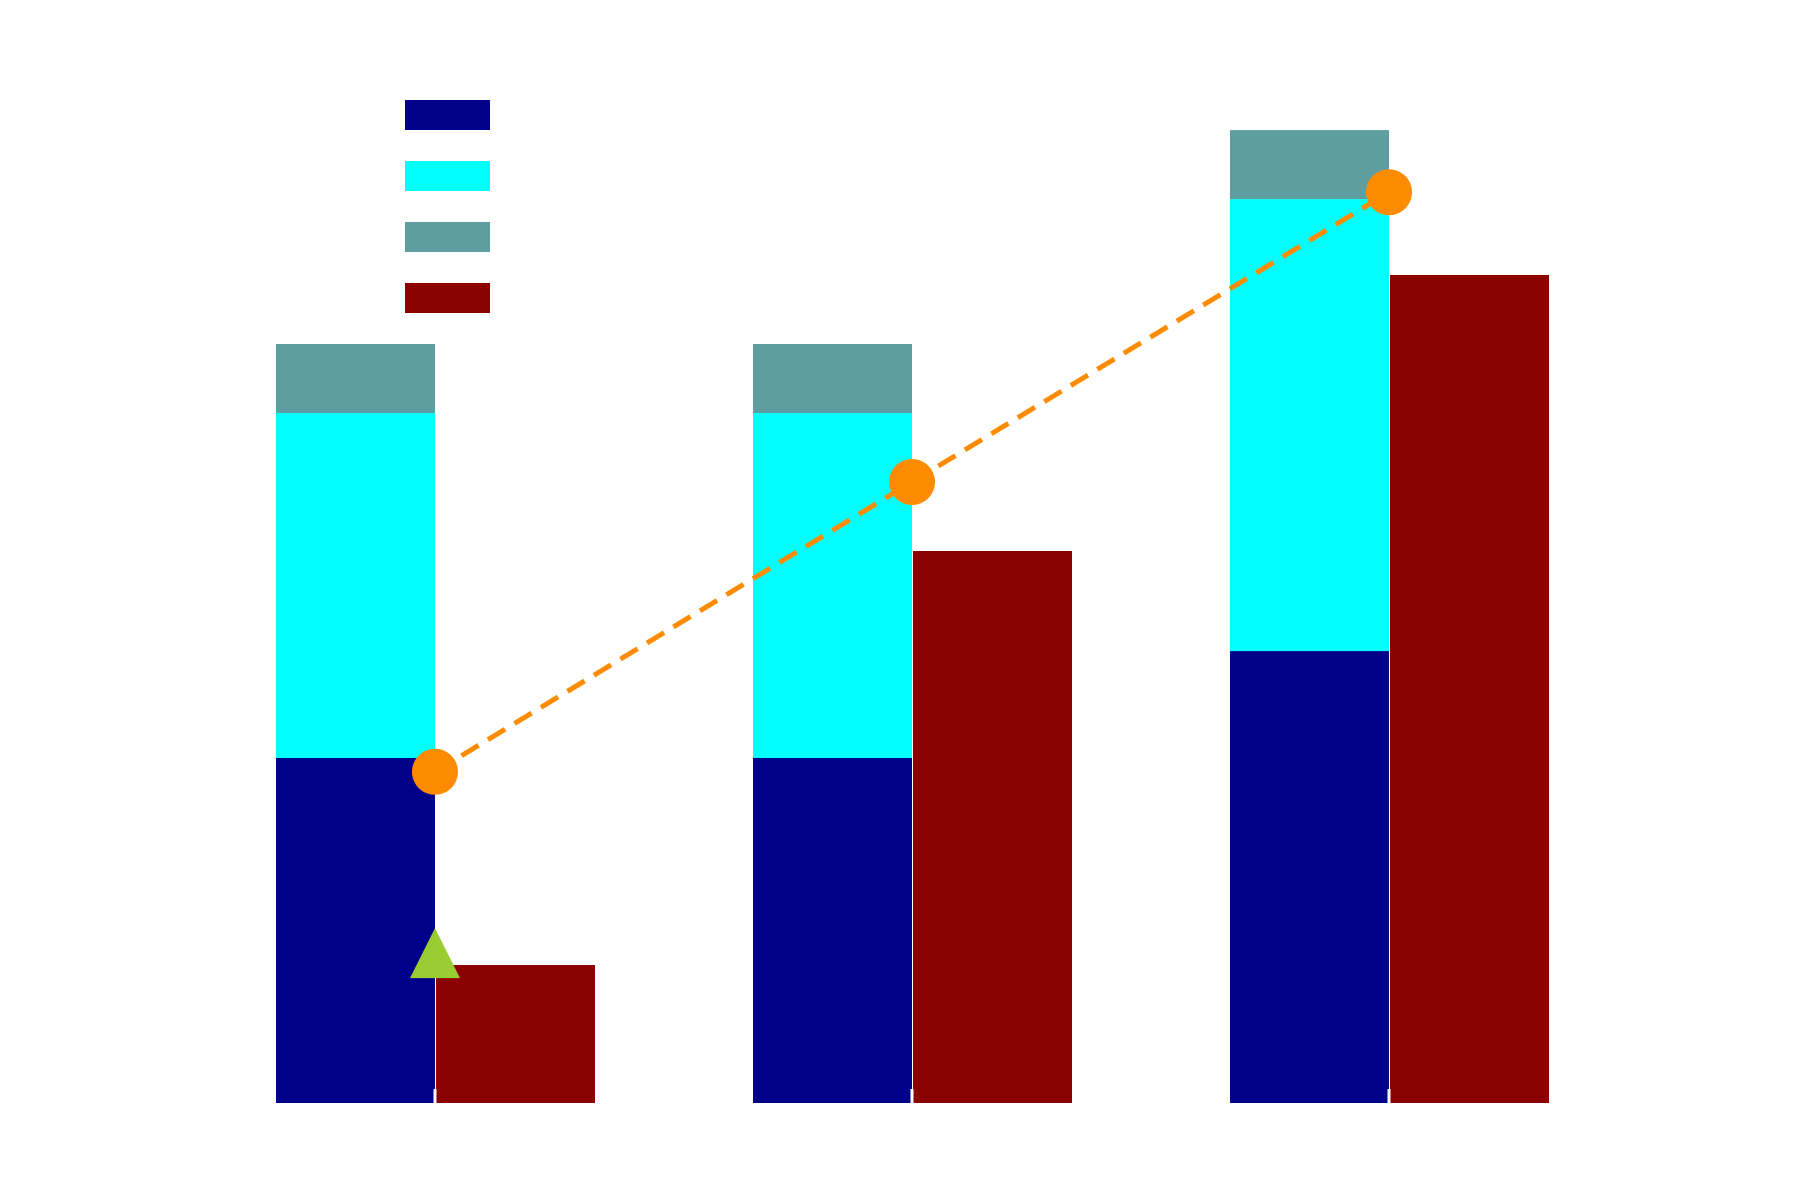  I want to click on legend, so click(447, 206).